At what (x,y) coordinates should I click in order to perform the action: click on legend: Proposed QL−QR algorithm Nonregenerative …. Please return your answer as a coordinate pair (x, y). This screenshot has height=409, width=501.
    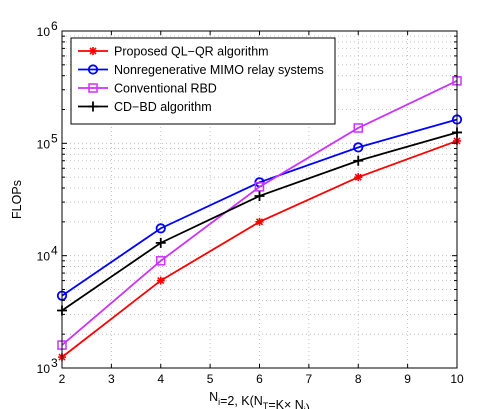
    Looking at the image, I should click on (203, 81).